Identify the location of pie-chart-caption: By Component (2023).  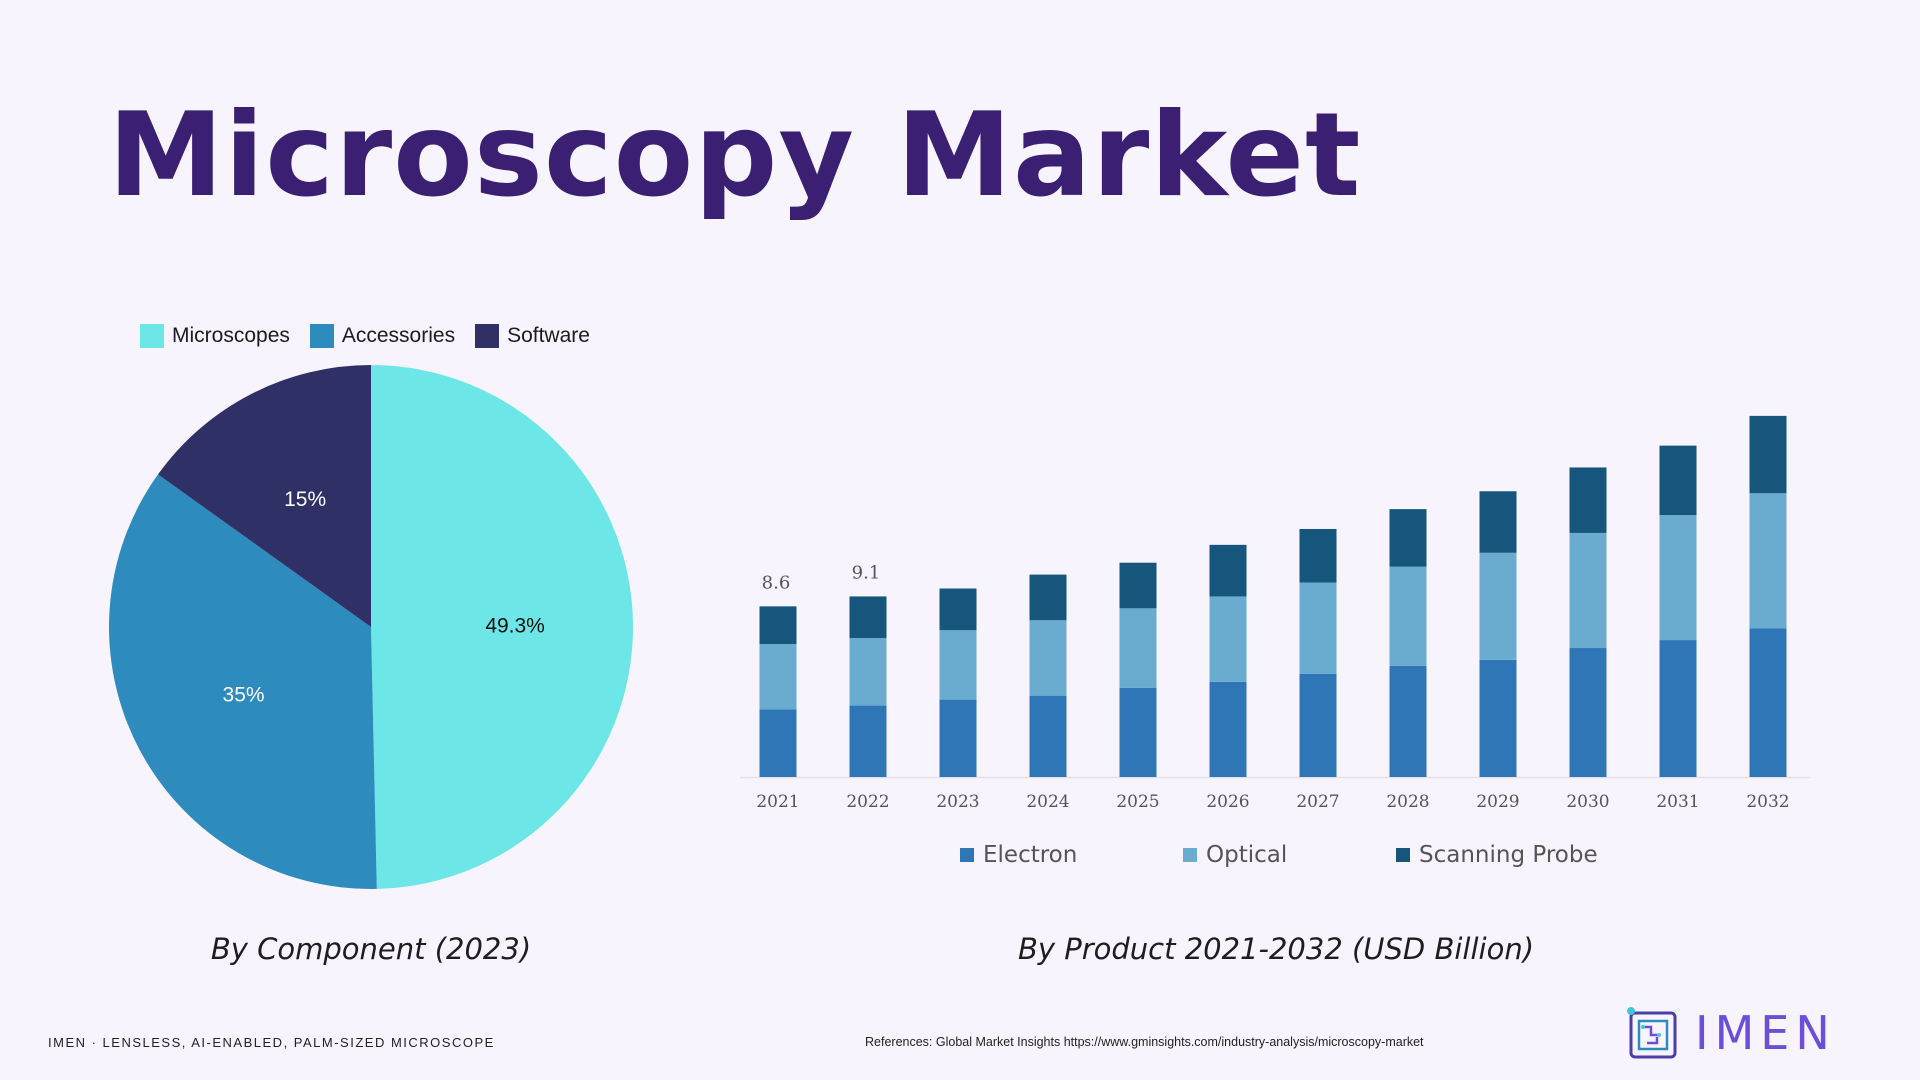
(371, 949).